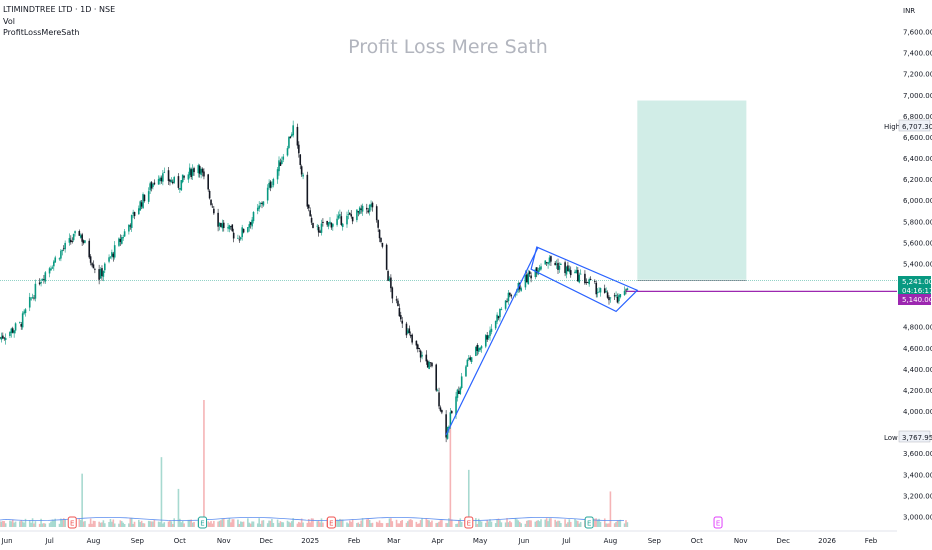  Describe the element at coordinates (917, 159) in the screenshot. I see `price-tick-label: 6,400.00` at that location.